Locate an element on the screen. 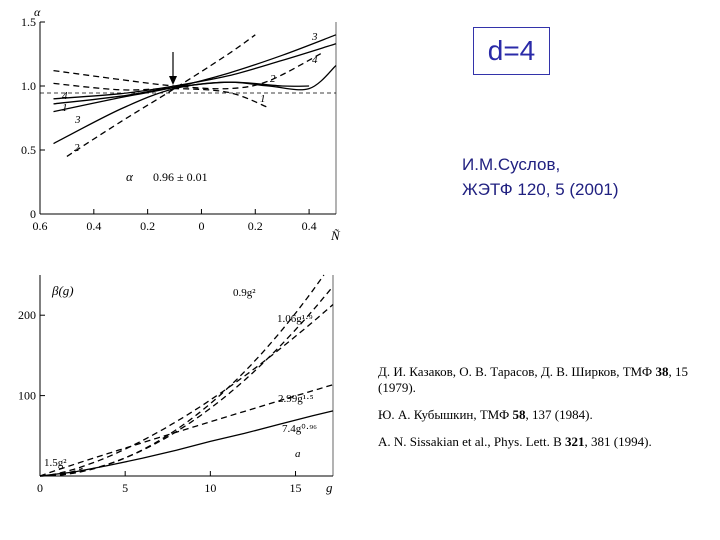 The width and height of the screenshot is (720, 540). beta-x-tick-label: 0 is located at coordinates (40, 488).